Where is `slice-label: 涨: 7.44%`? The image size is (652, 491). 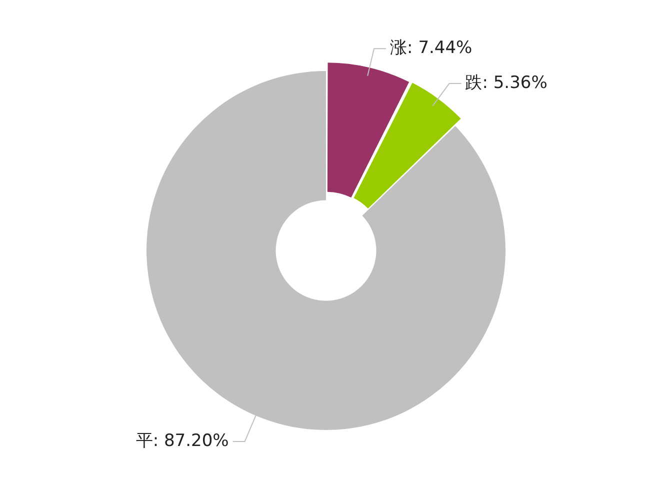
slice-label: 涨: 7.44% is located at coordinates (431, 48).